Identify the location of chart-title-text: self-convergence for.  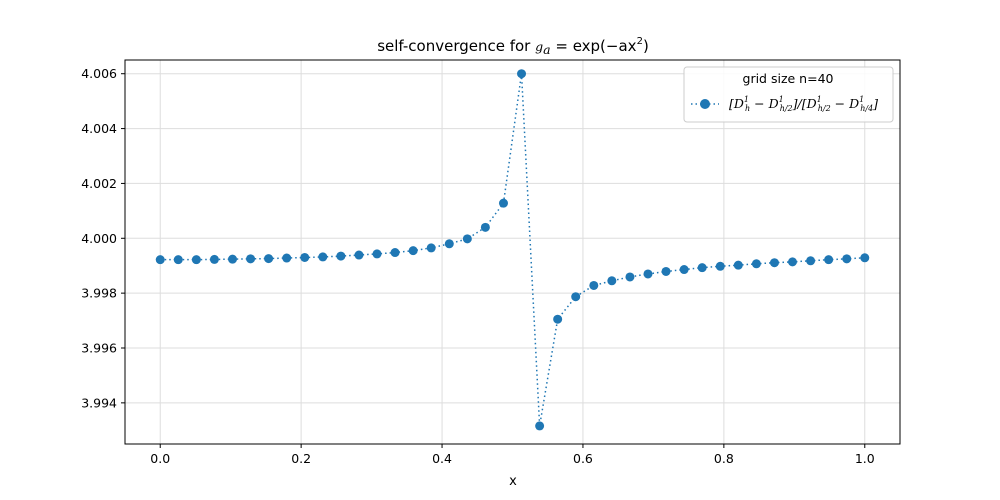
(456, 46).